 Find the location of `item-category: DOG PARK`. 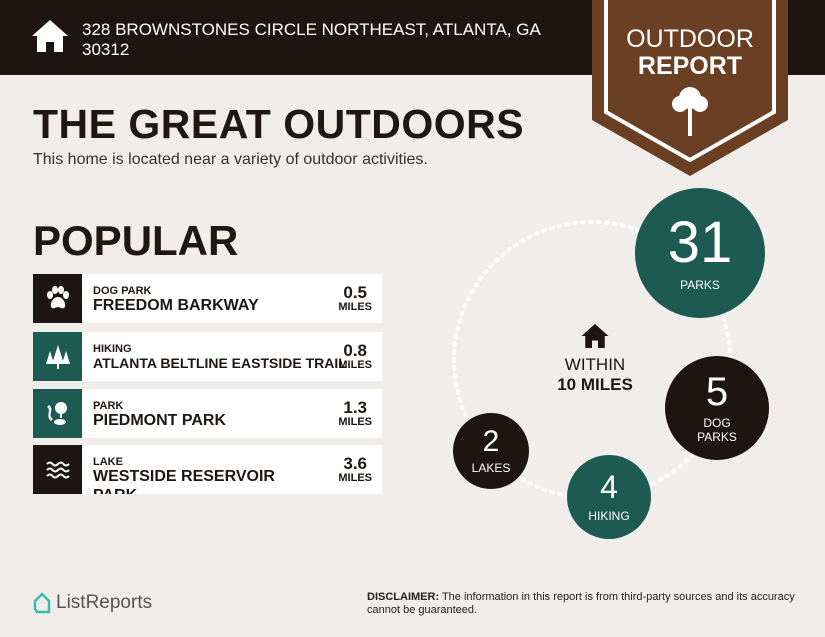

item-category: DOG PARK is located at coordinates (122, 291).